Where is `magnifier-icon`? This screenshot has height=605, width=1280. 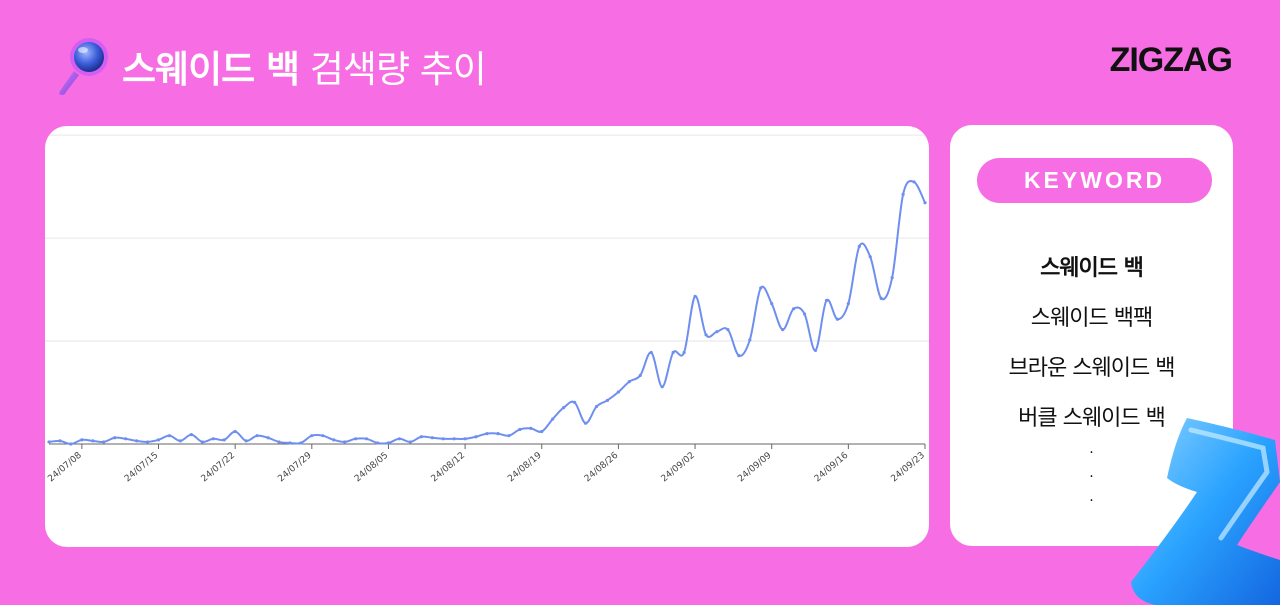 magnifier-icon is located at coordinates (83, 66).